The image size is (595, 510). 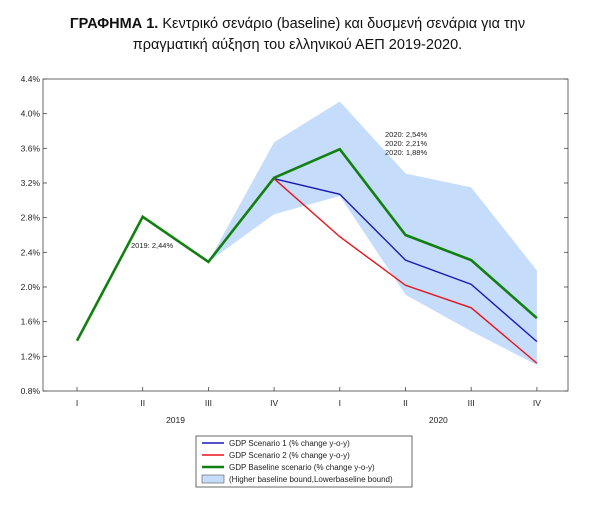 What do you see at coordinates (31, 356) in the screenshot?
I see `y-tick-label: 1.2%` at bounding box center [31, 356].